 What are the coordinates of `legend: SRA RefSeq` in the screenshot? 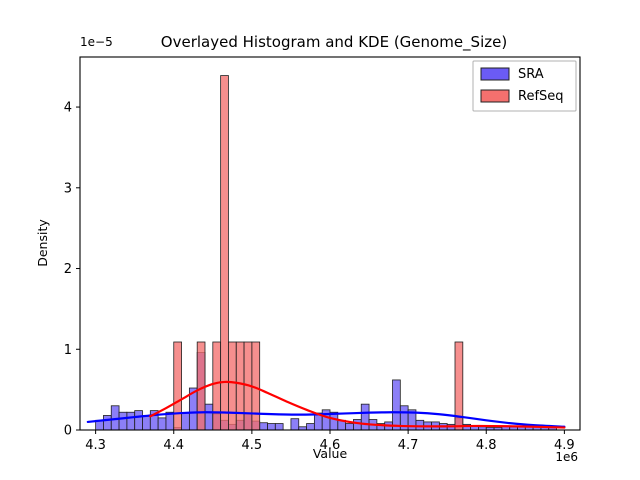 It's located at (524, 86).